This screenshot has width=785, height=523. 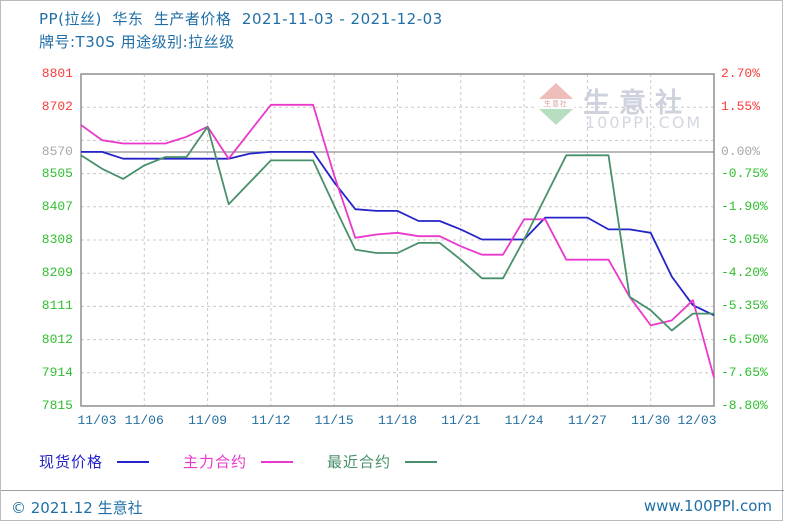 I want to click on y-axis-label-right: -7.65%, so click(x=744, y=372).